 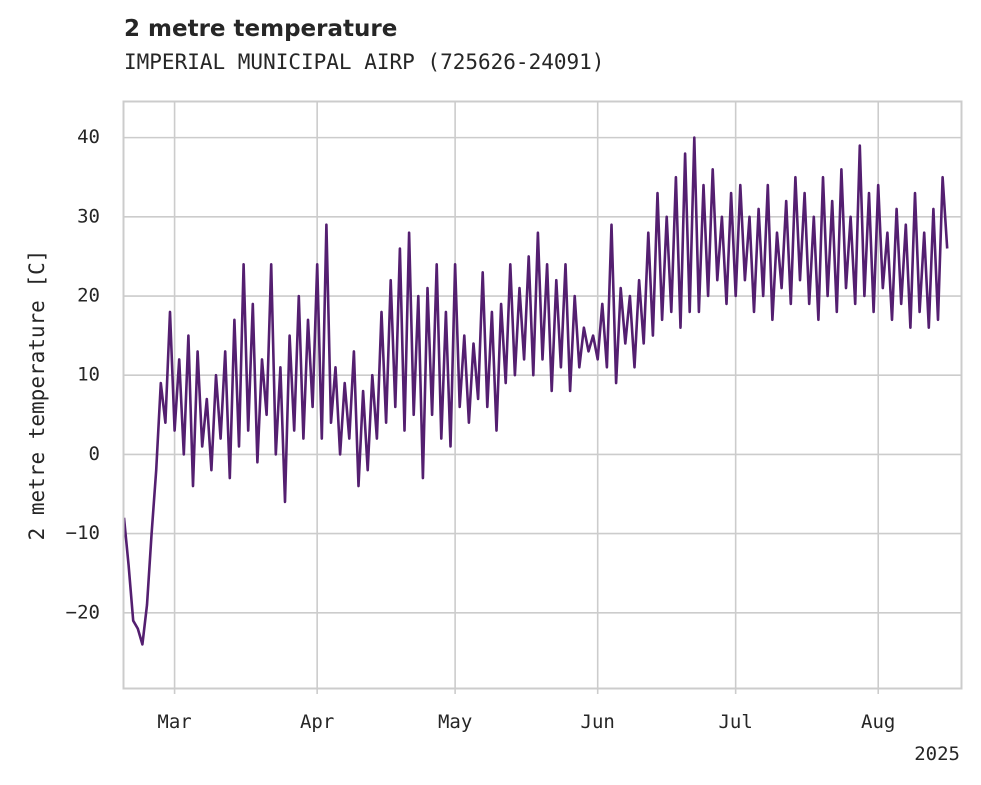 What do you see at coordinates (174, 722) in the screenshot?
I see `x-tick-label: Mar` at bounding box center [174, 722].